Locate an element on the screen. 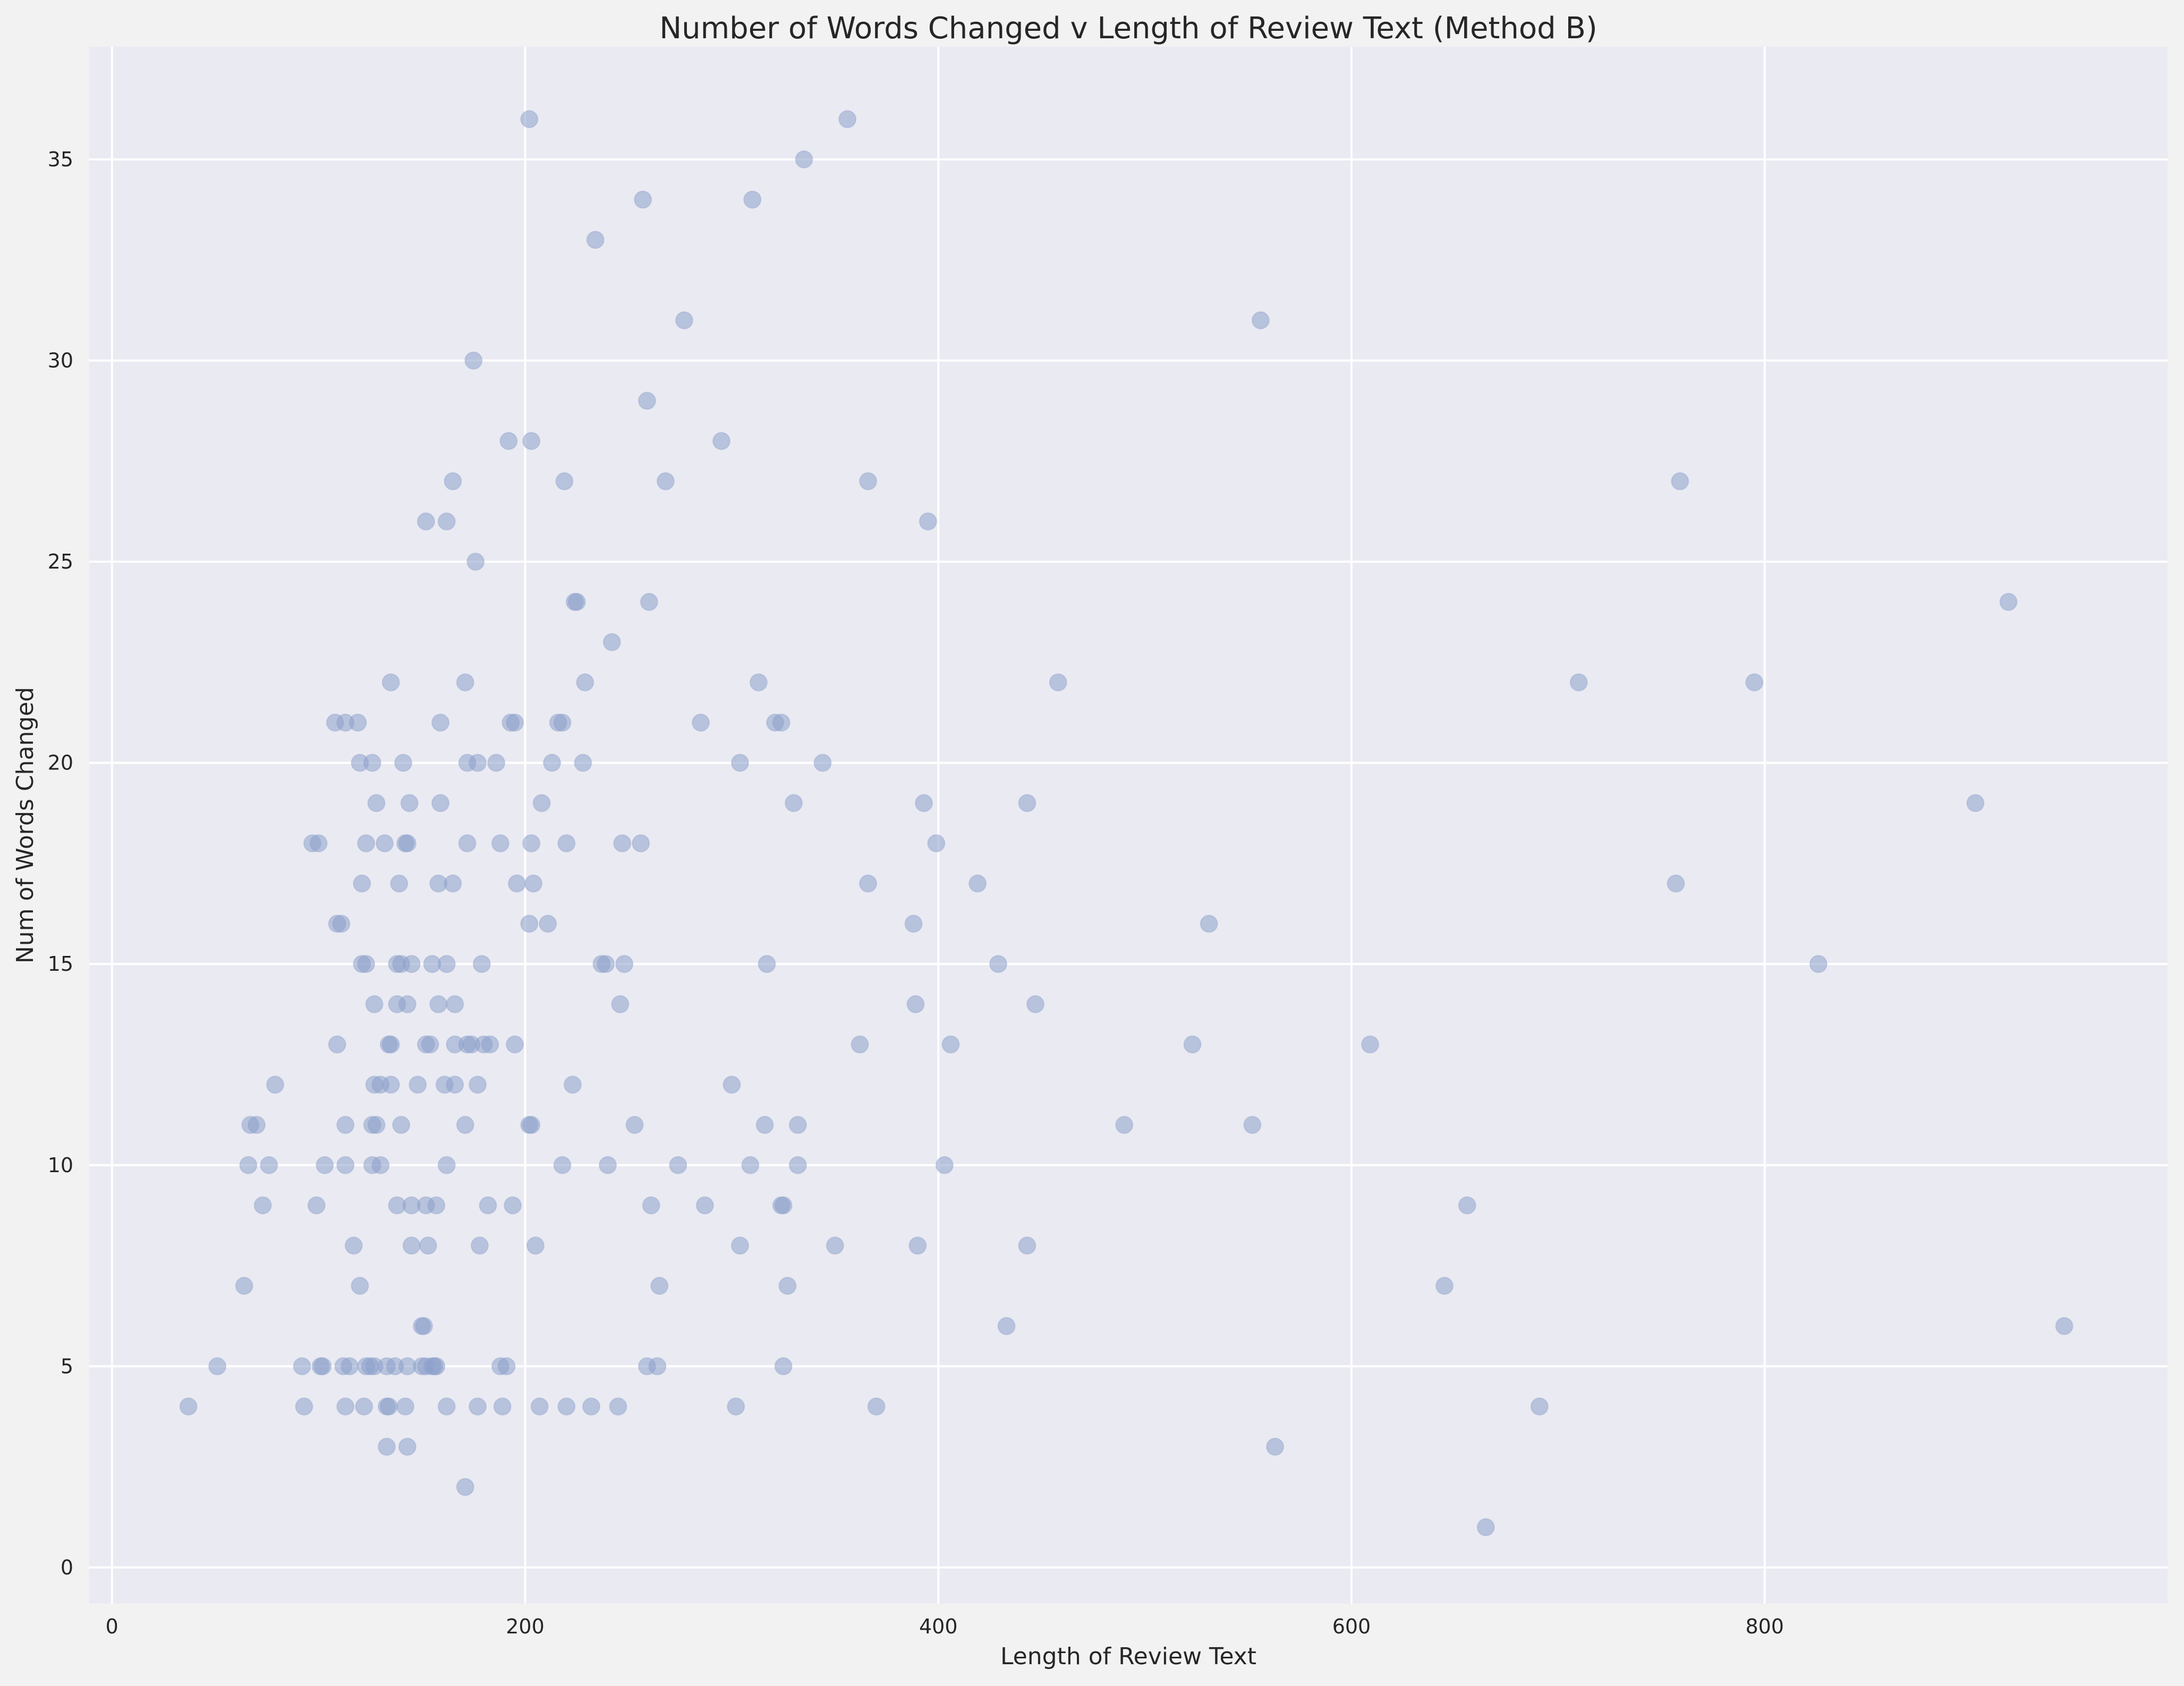 The image size is (2184, 1686). y-tick-label: 10 is located at coordinates (60, 1165).